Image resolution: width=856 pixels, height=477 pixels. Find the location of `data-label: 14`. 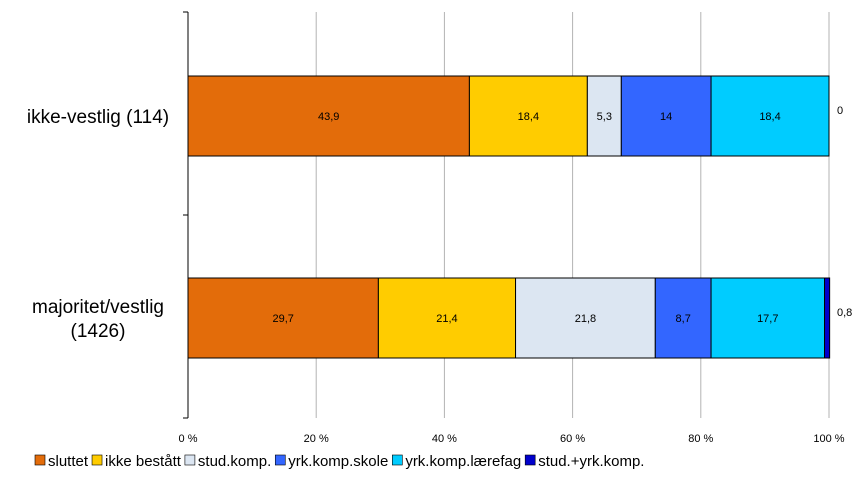

data-label: 14 is located at coordinates (666, 117).